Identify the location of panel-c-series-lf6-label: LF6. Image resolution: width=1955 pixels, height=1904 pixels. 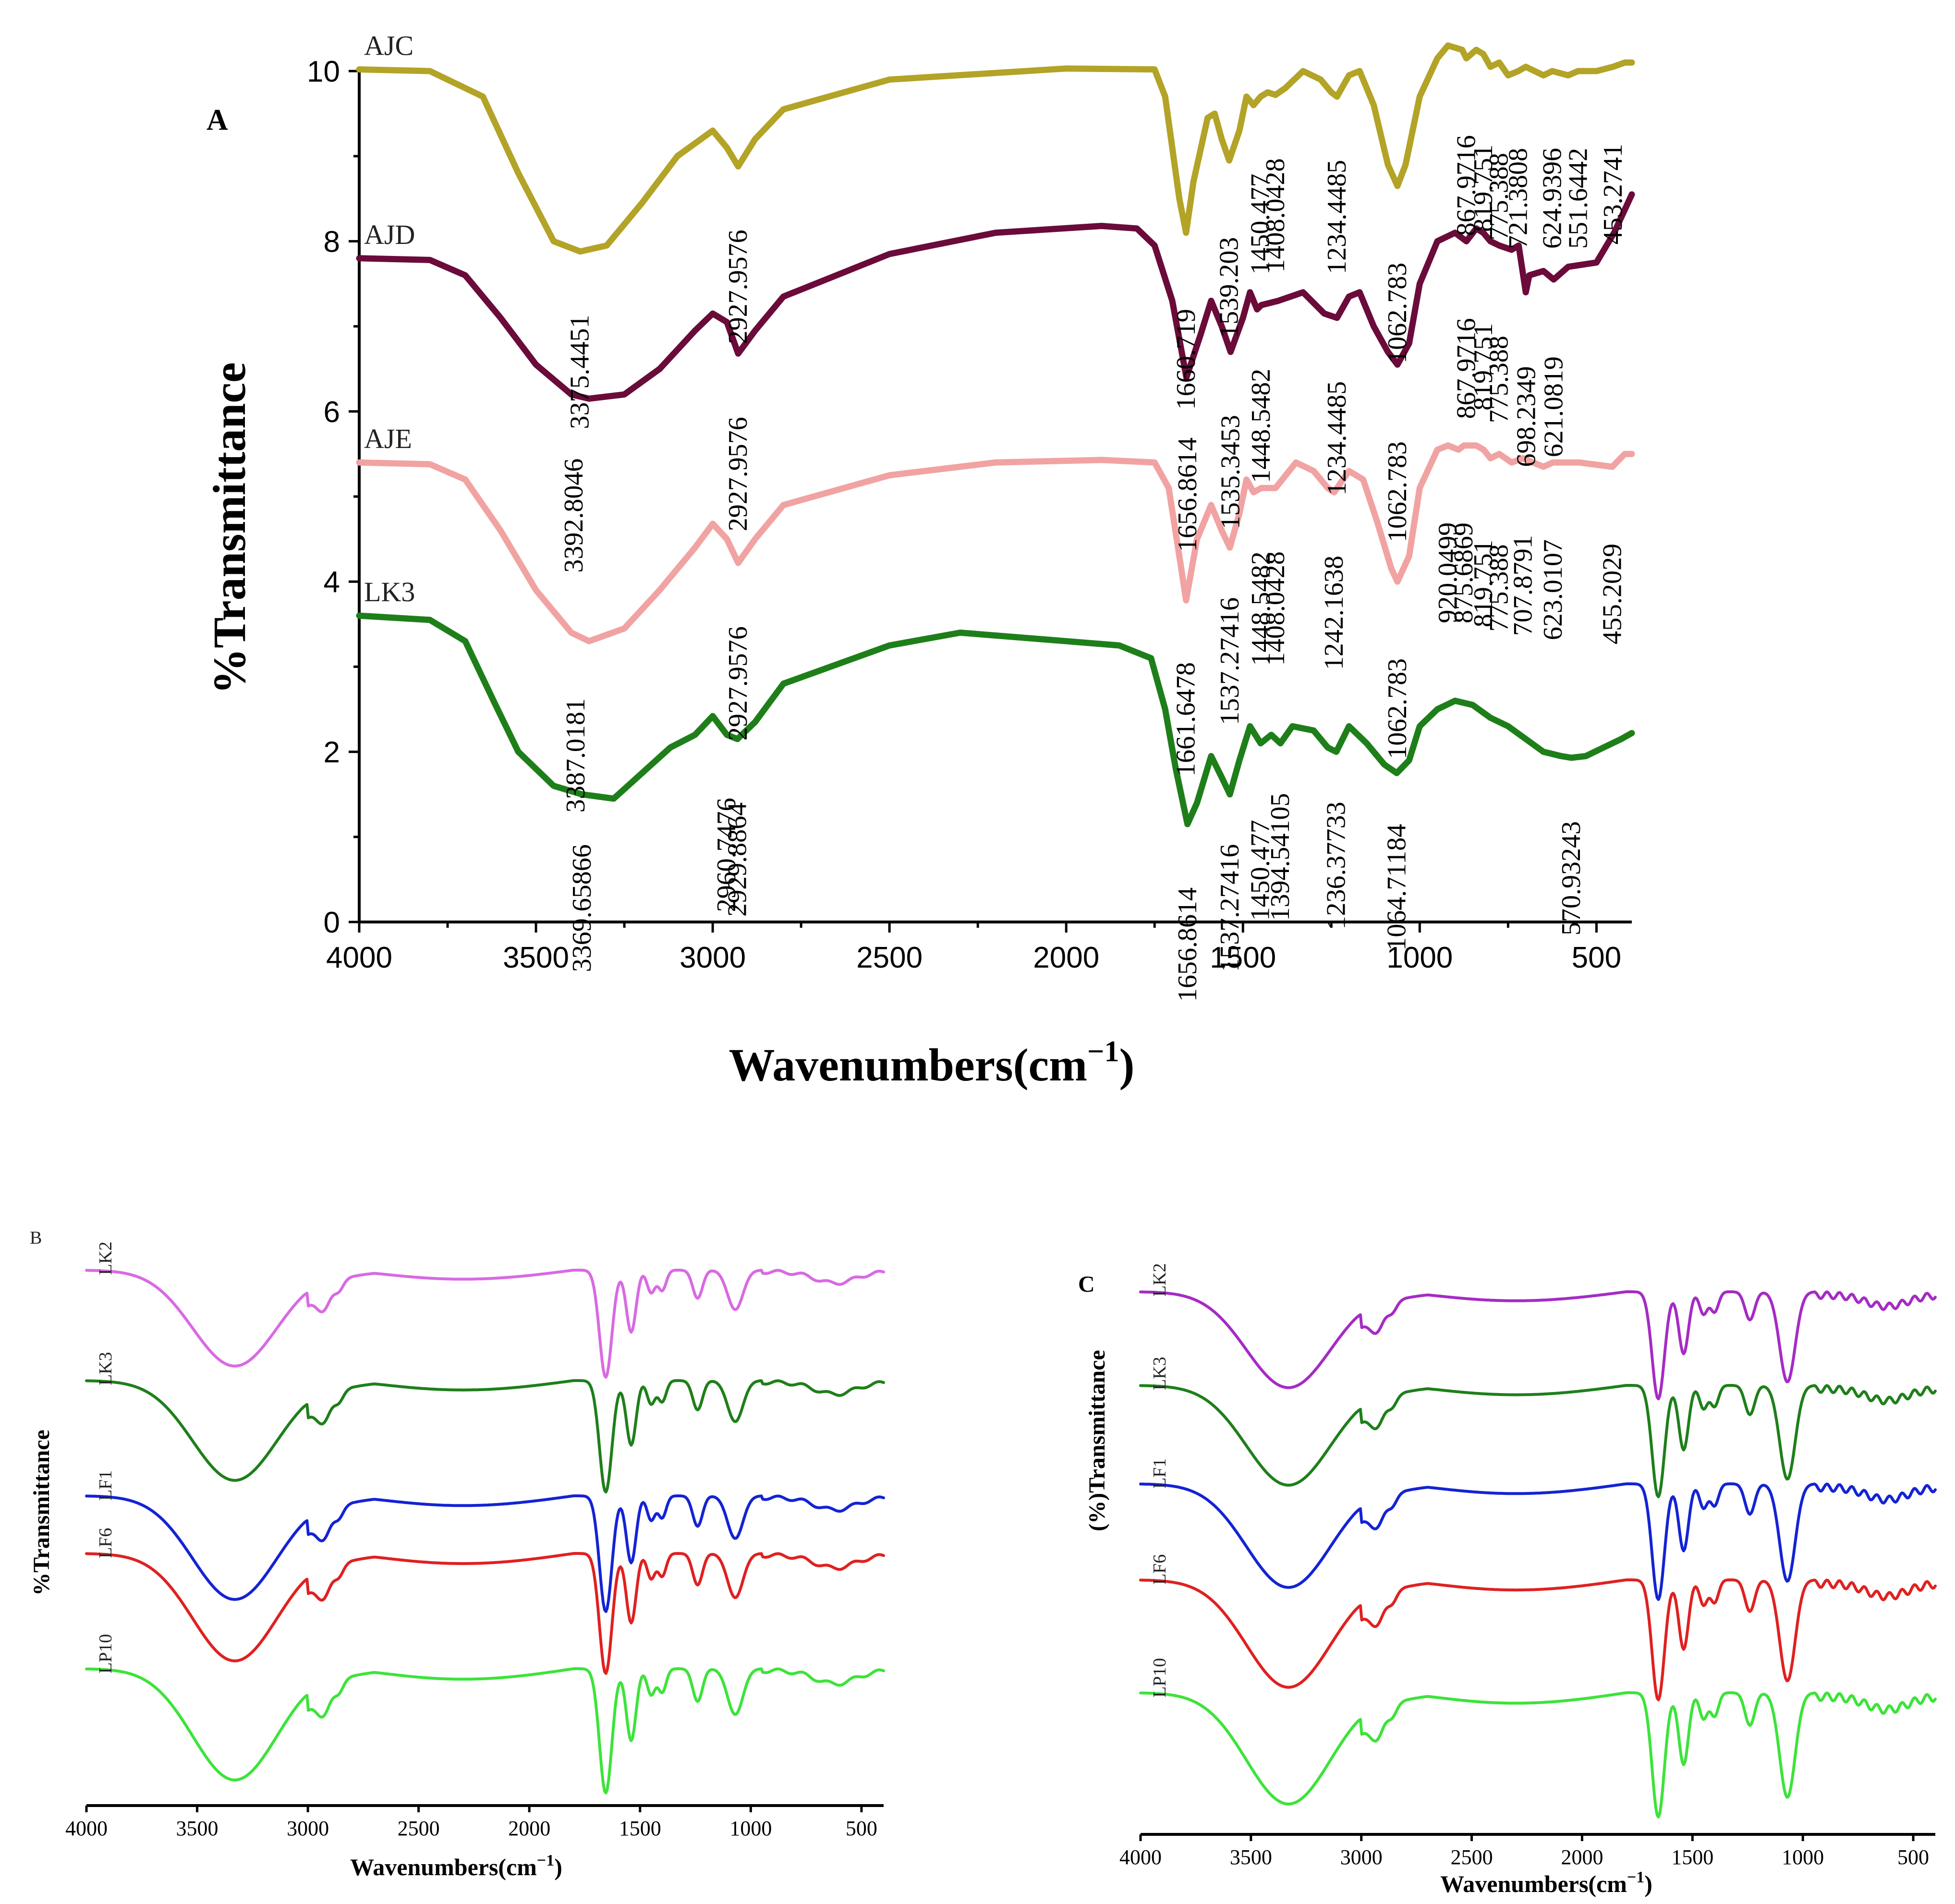
(1160, 1569).